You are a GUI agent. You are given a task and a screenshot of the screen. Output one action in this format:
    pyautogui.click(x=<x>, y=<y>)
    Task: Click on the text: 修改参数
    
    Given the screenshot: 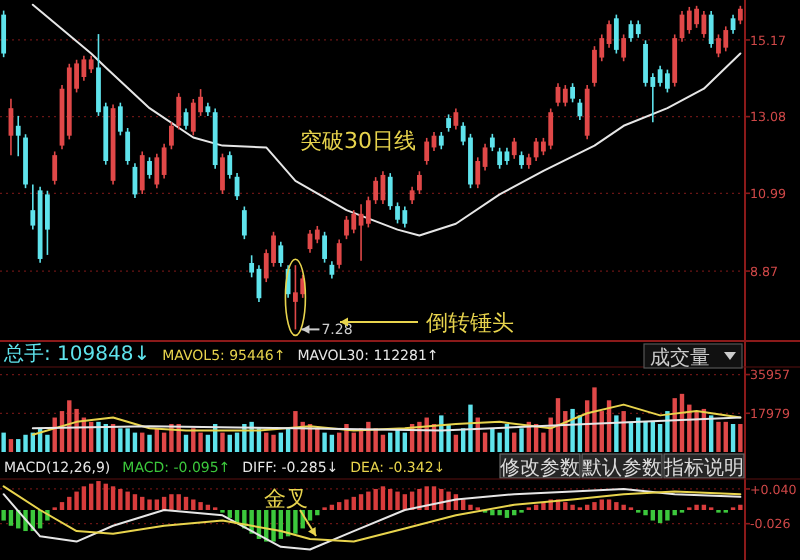 What is the action you would take?
    pyautogui.click(x=540, y=468)
    